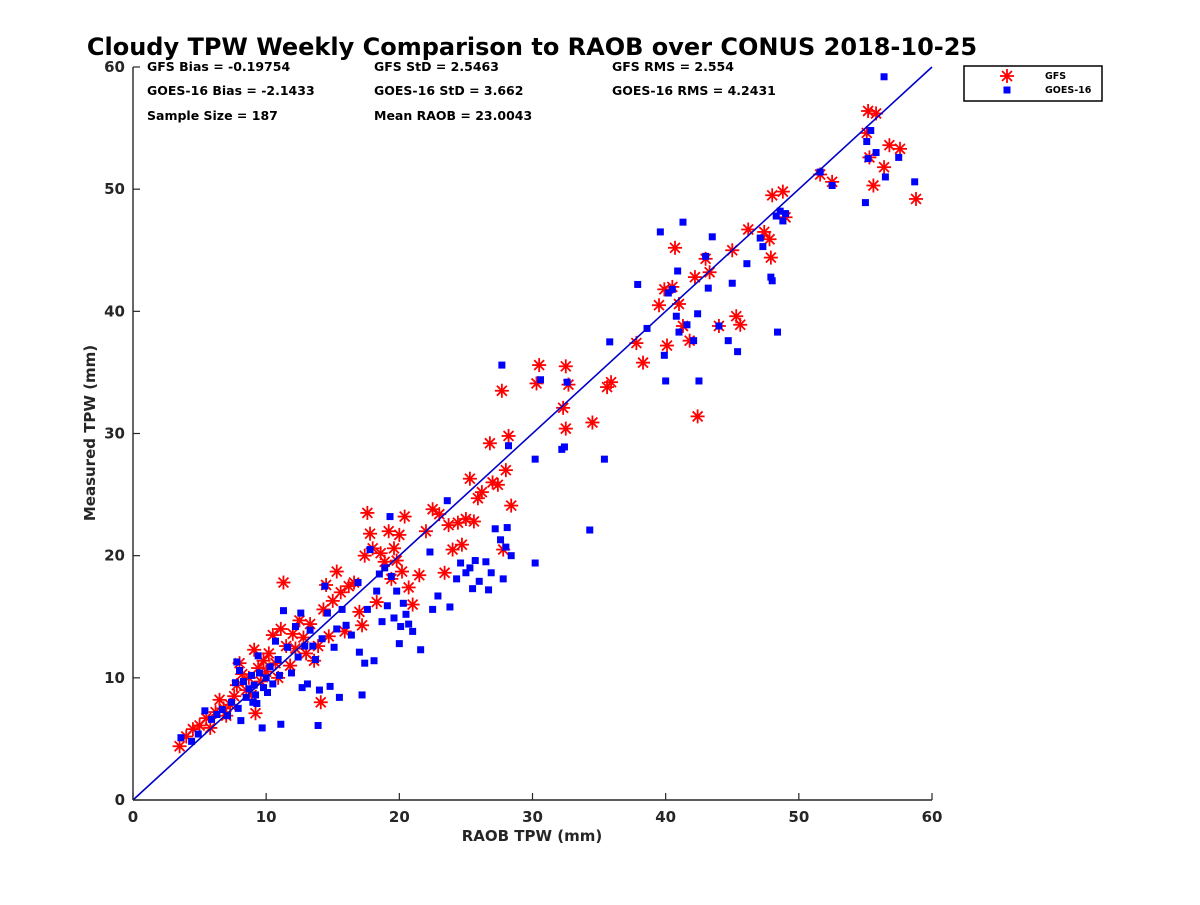 Image resolution: width=1200 pixels, height=905 pixels. I want to click on stat-gfs-std: GFS StD = 2.5463, so click(436, 66).